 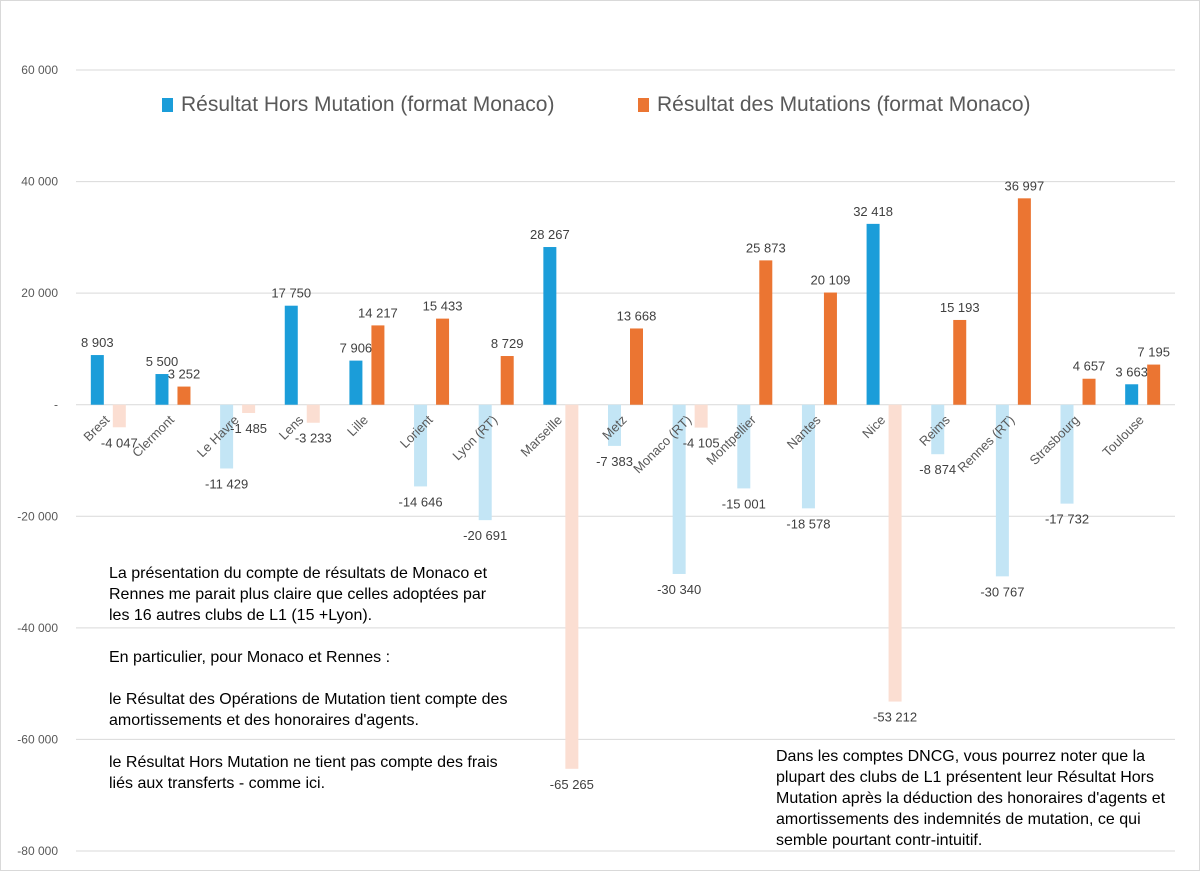 What do you see at coordinates (844, 104) in the screenshot?
I see `legend-label-mutations: Résultat des Mutations (format Monaco)` at bounding box center [844, 104].